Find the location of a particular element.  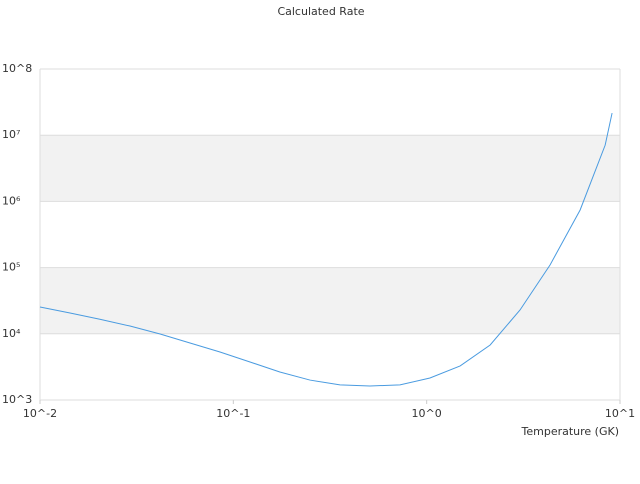

y-tick-label: 10^3 is located at coordinates (17, 399).